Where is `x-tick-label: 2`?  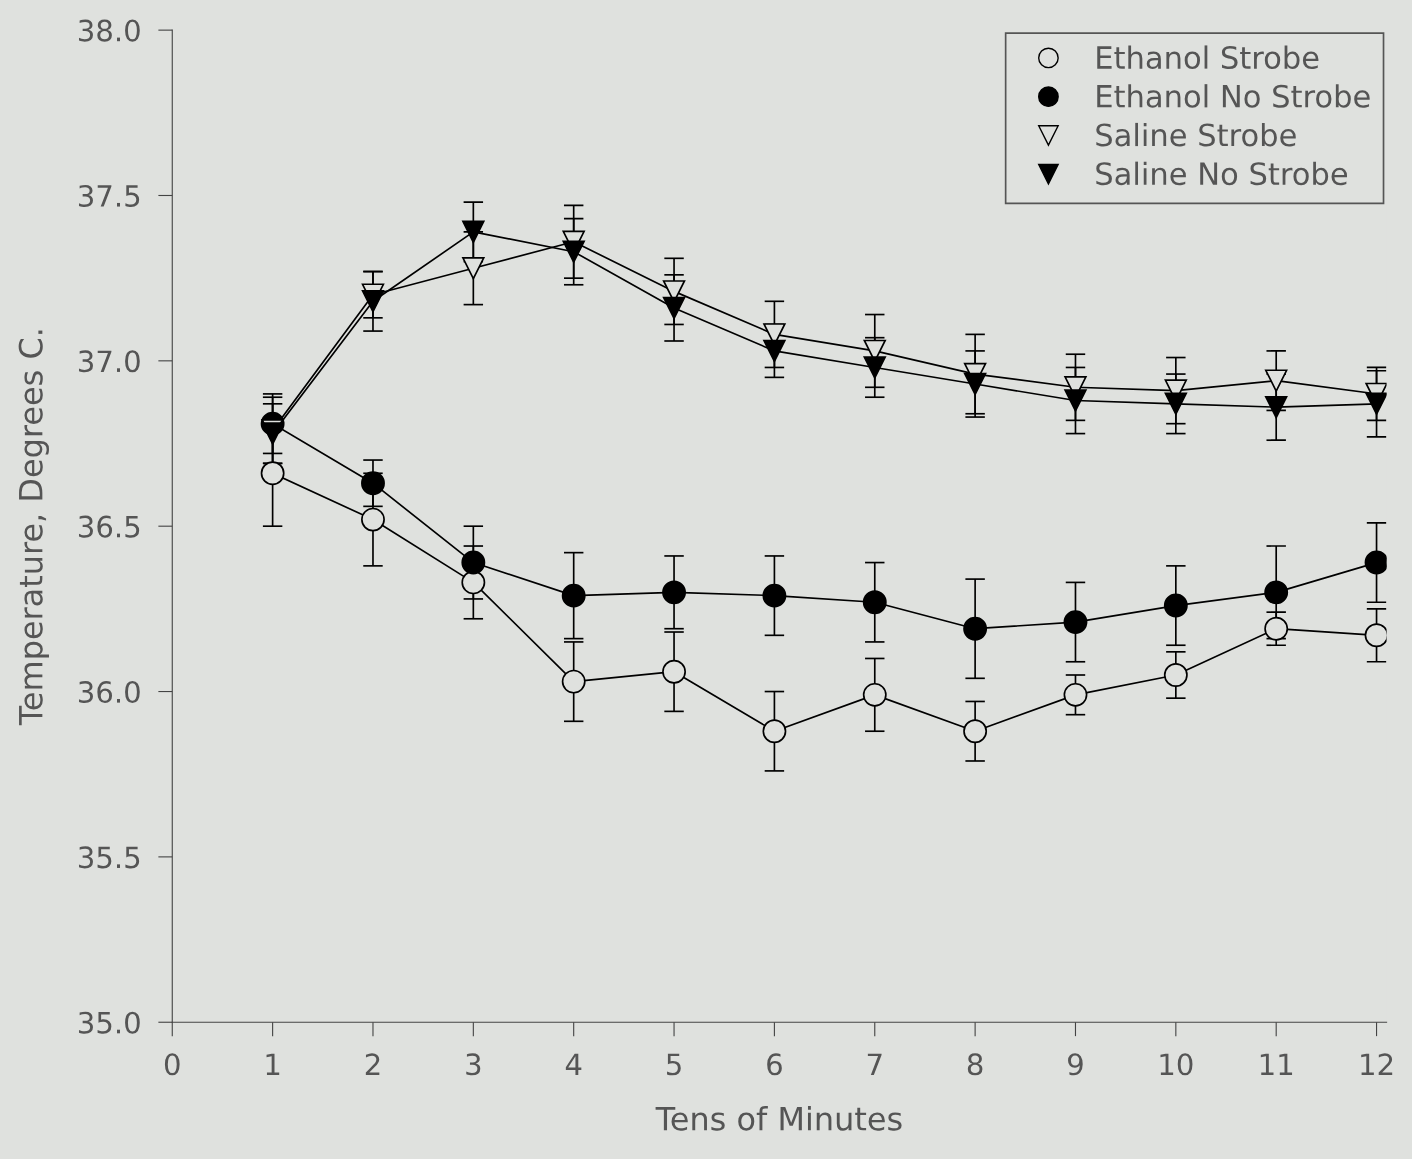 x-tick-label: 2 is located at coordinates (372, 1064).